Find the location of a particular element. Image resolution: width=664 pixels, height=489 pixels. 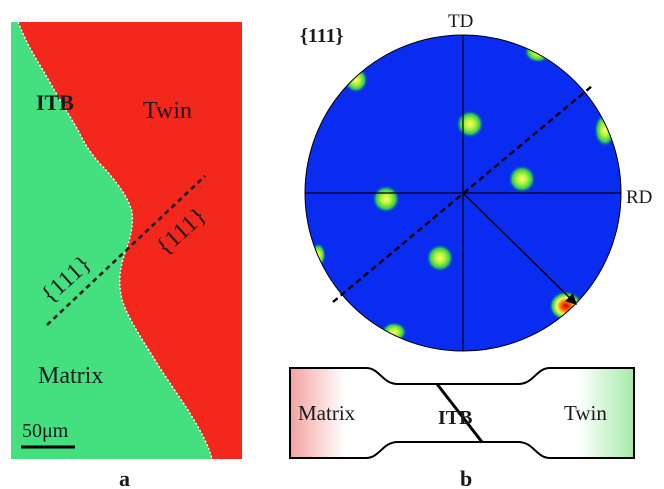

pole-figure-label: {111} is located at coordinates (322, 36).